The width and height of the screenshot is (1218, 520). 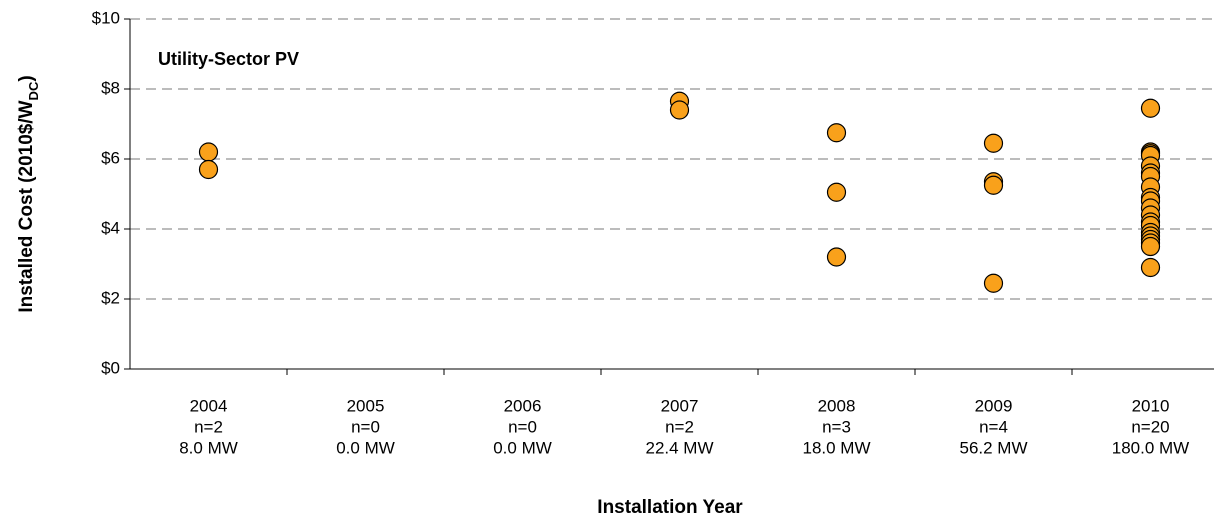 I want to click on x-tick-label: 2010, so click(x=1151, y=405).